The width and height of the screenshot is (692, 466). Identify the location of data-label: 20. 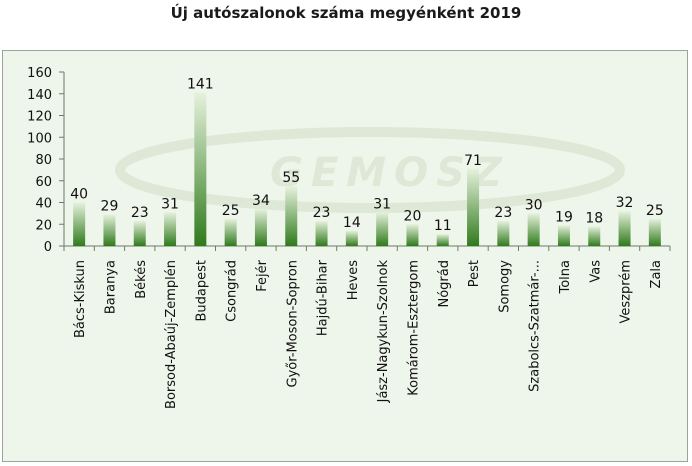
(413, 216).